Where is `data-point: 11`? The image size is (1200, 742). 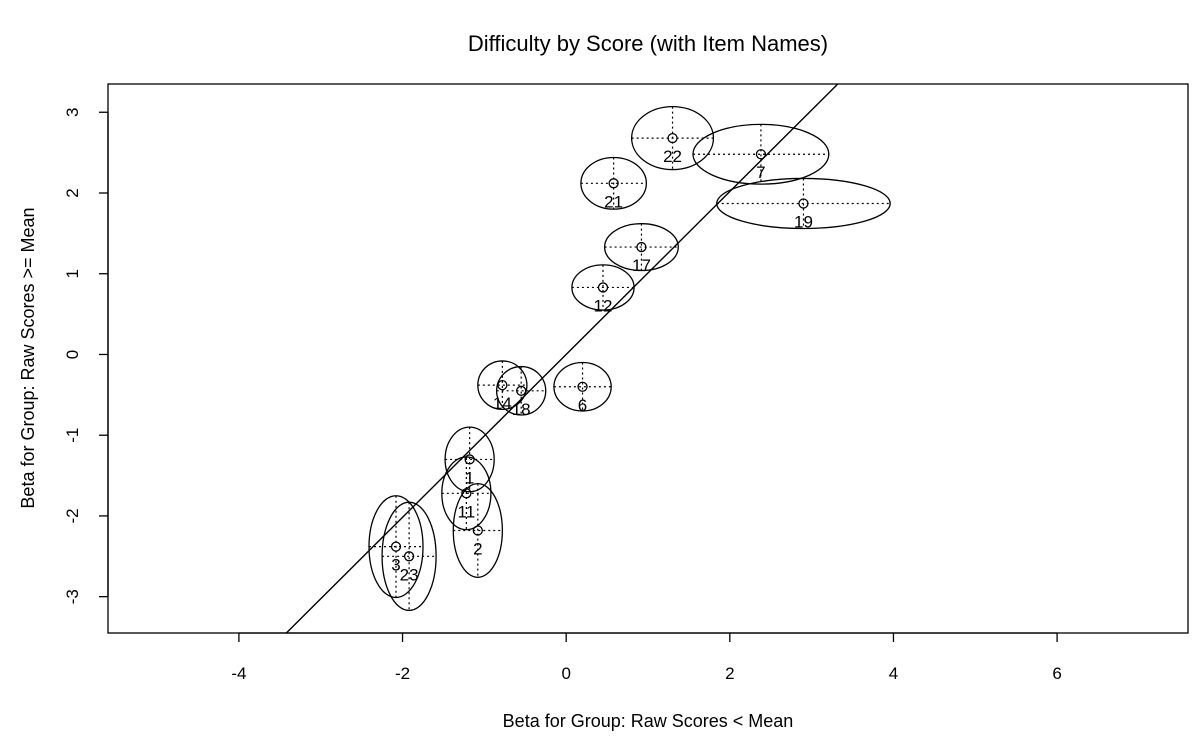
data-point: 11 is located at coordinates (466, 493).